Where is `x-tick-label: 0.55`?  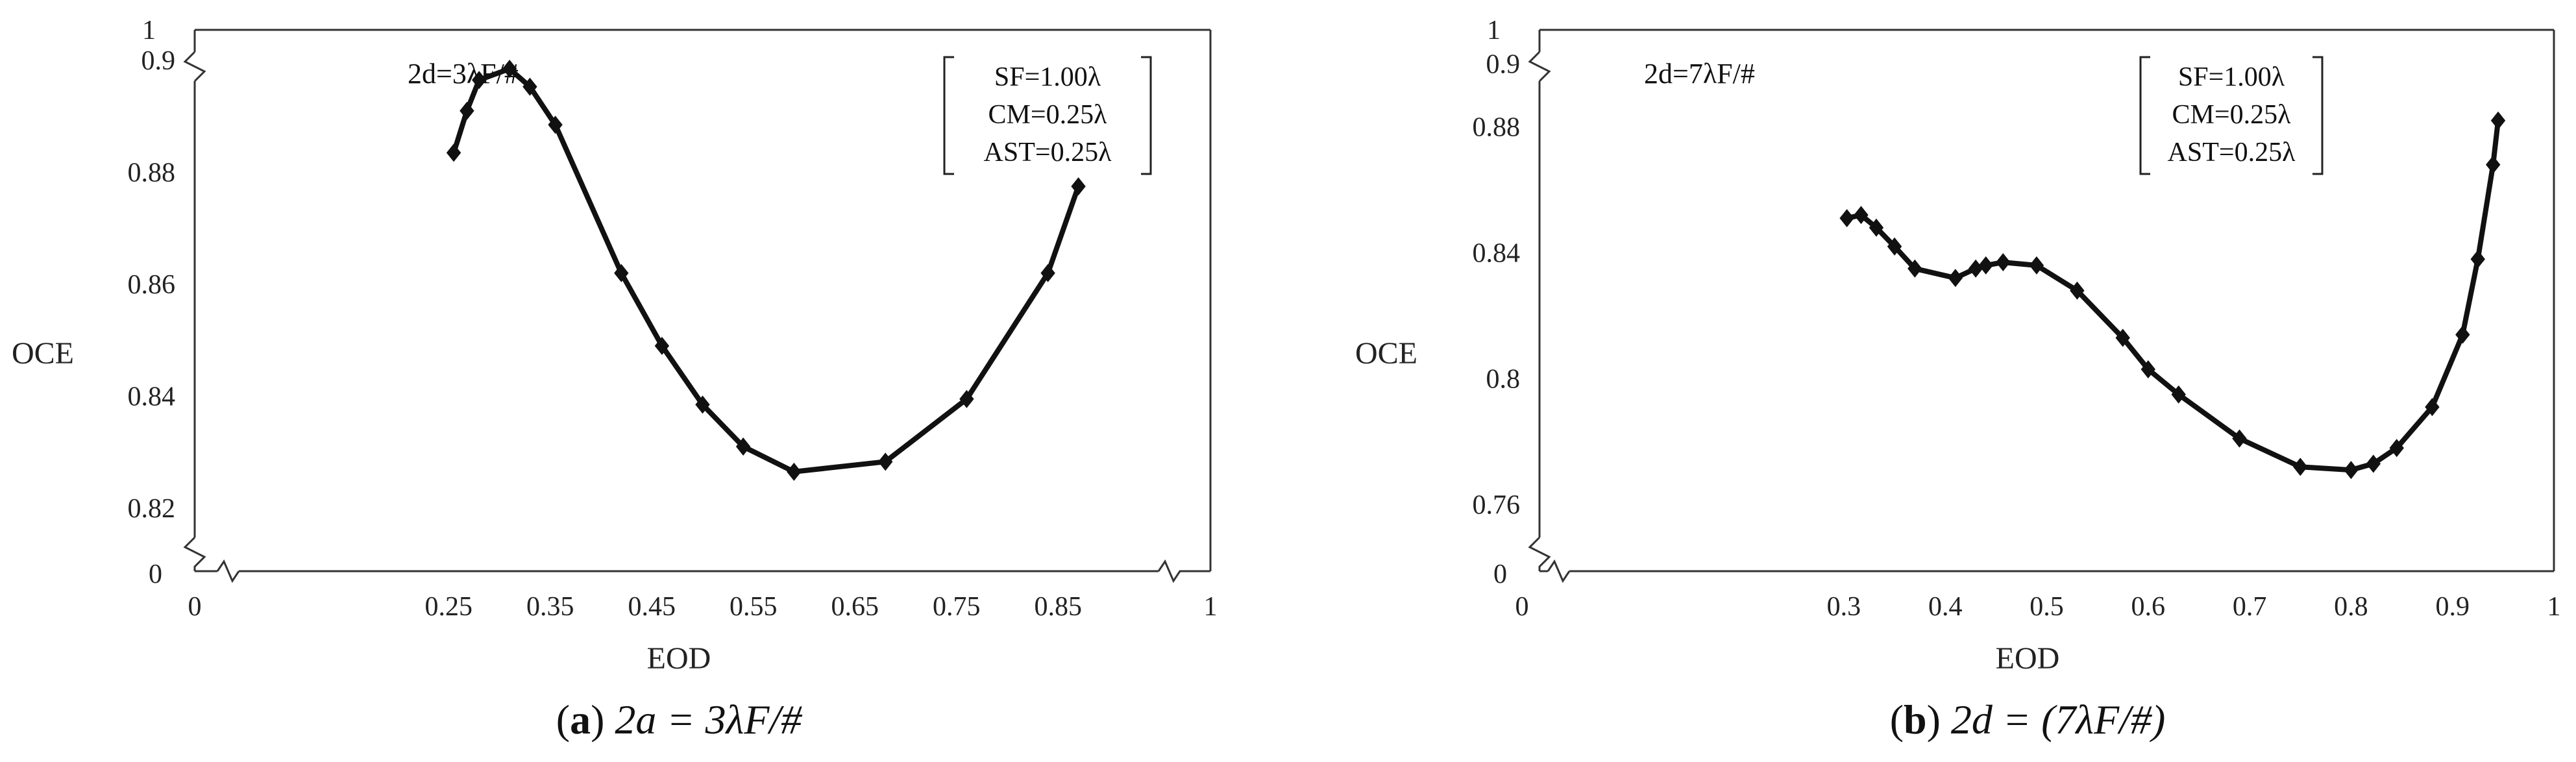
x-tick-label: 0.55 is located at coordinates (754, 607).